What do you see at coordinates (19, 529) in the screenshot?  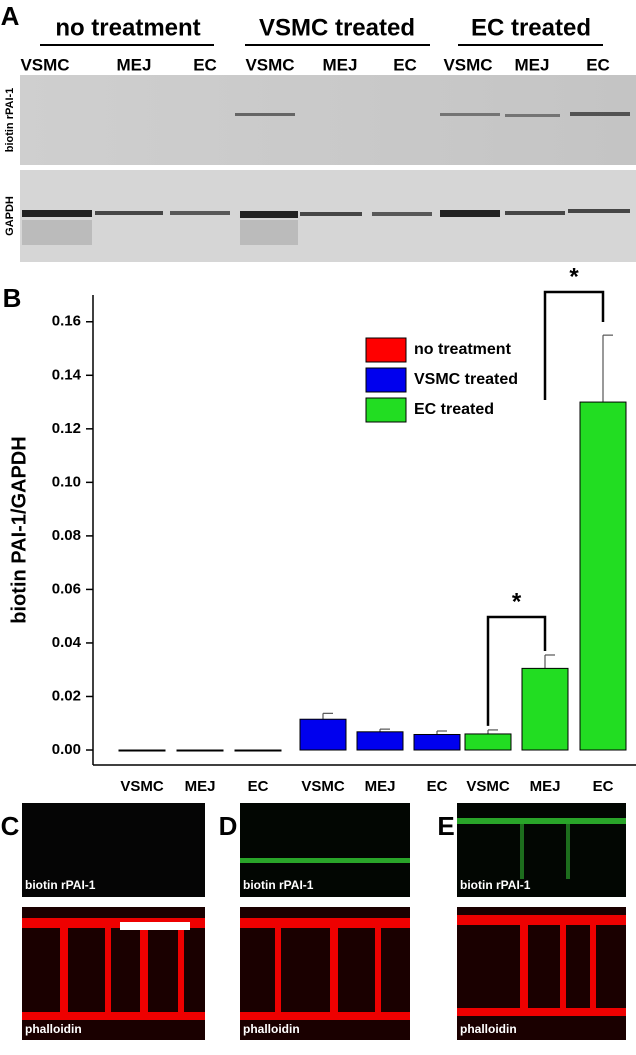 I see `y-axis-label: biotin PAI-1/GAPDH` at bounding box center [19, 529].